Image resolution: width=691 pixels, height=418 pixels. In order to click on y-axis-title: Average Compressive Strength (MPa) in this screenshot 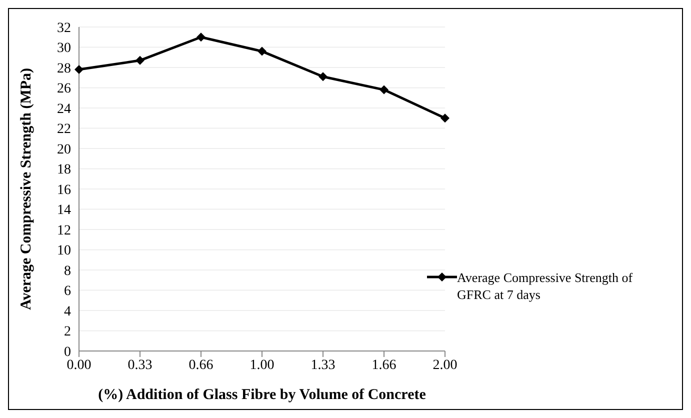, I will do `click(26, 189)`.